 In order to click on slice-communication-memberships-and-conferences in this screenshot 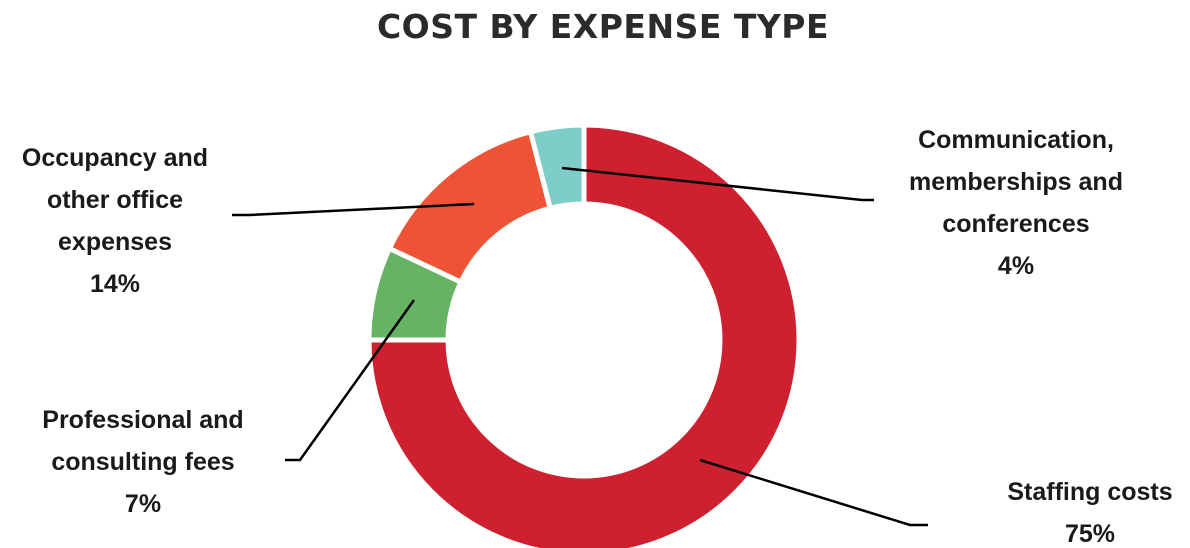, I will do `click(557, 167)`.